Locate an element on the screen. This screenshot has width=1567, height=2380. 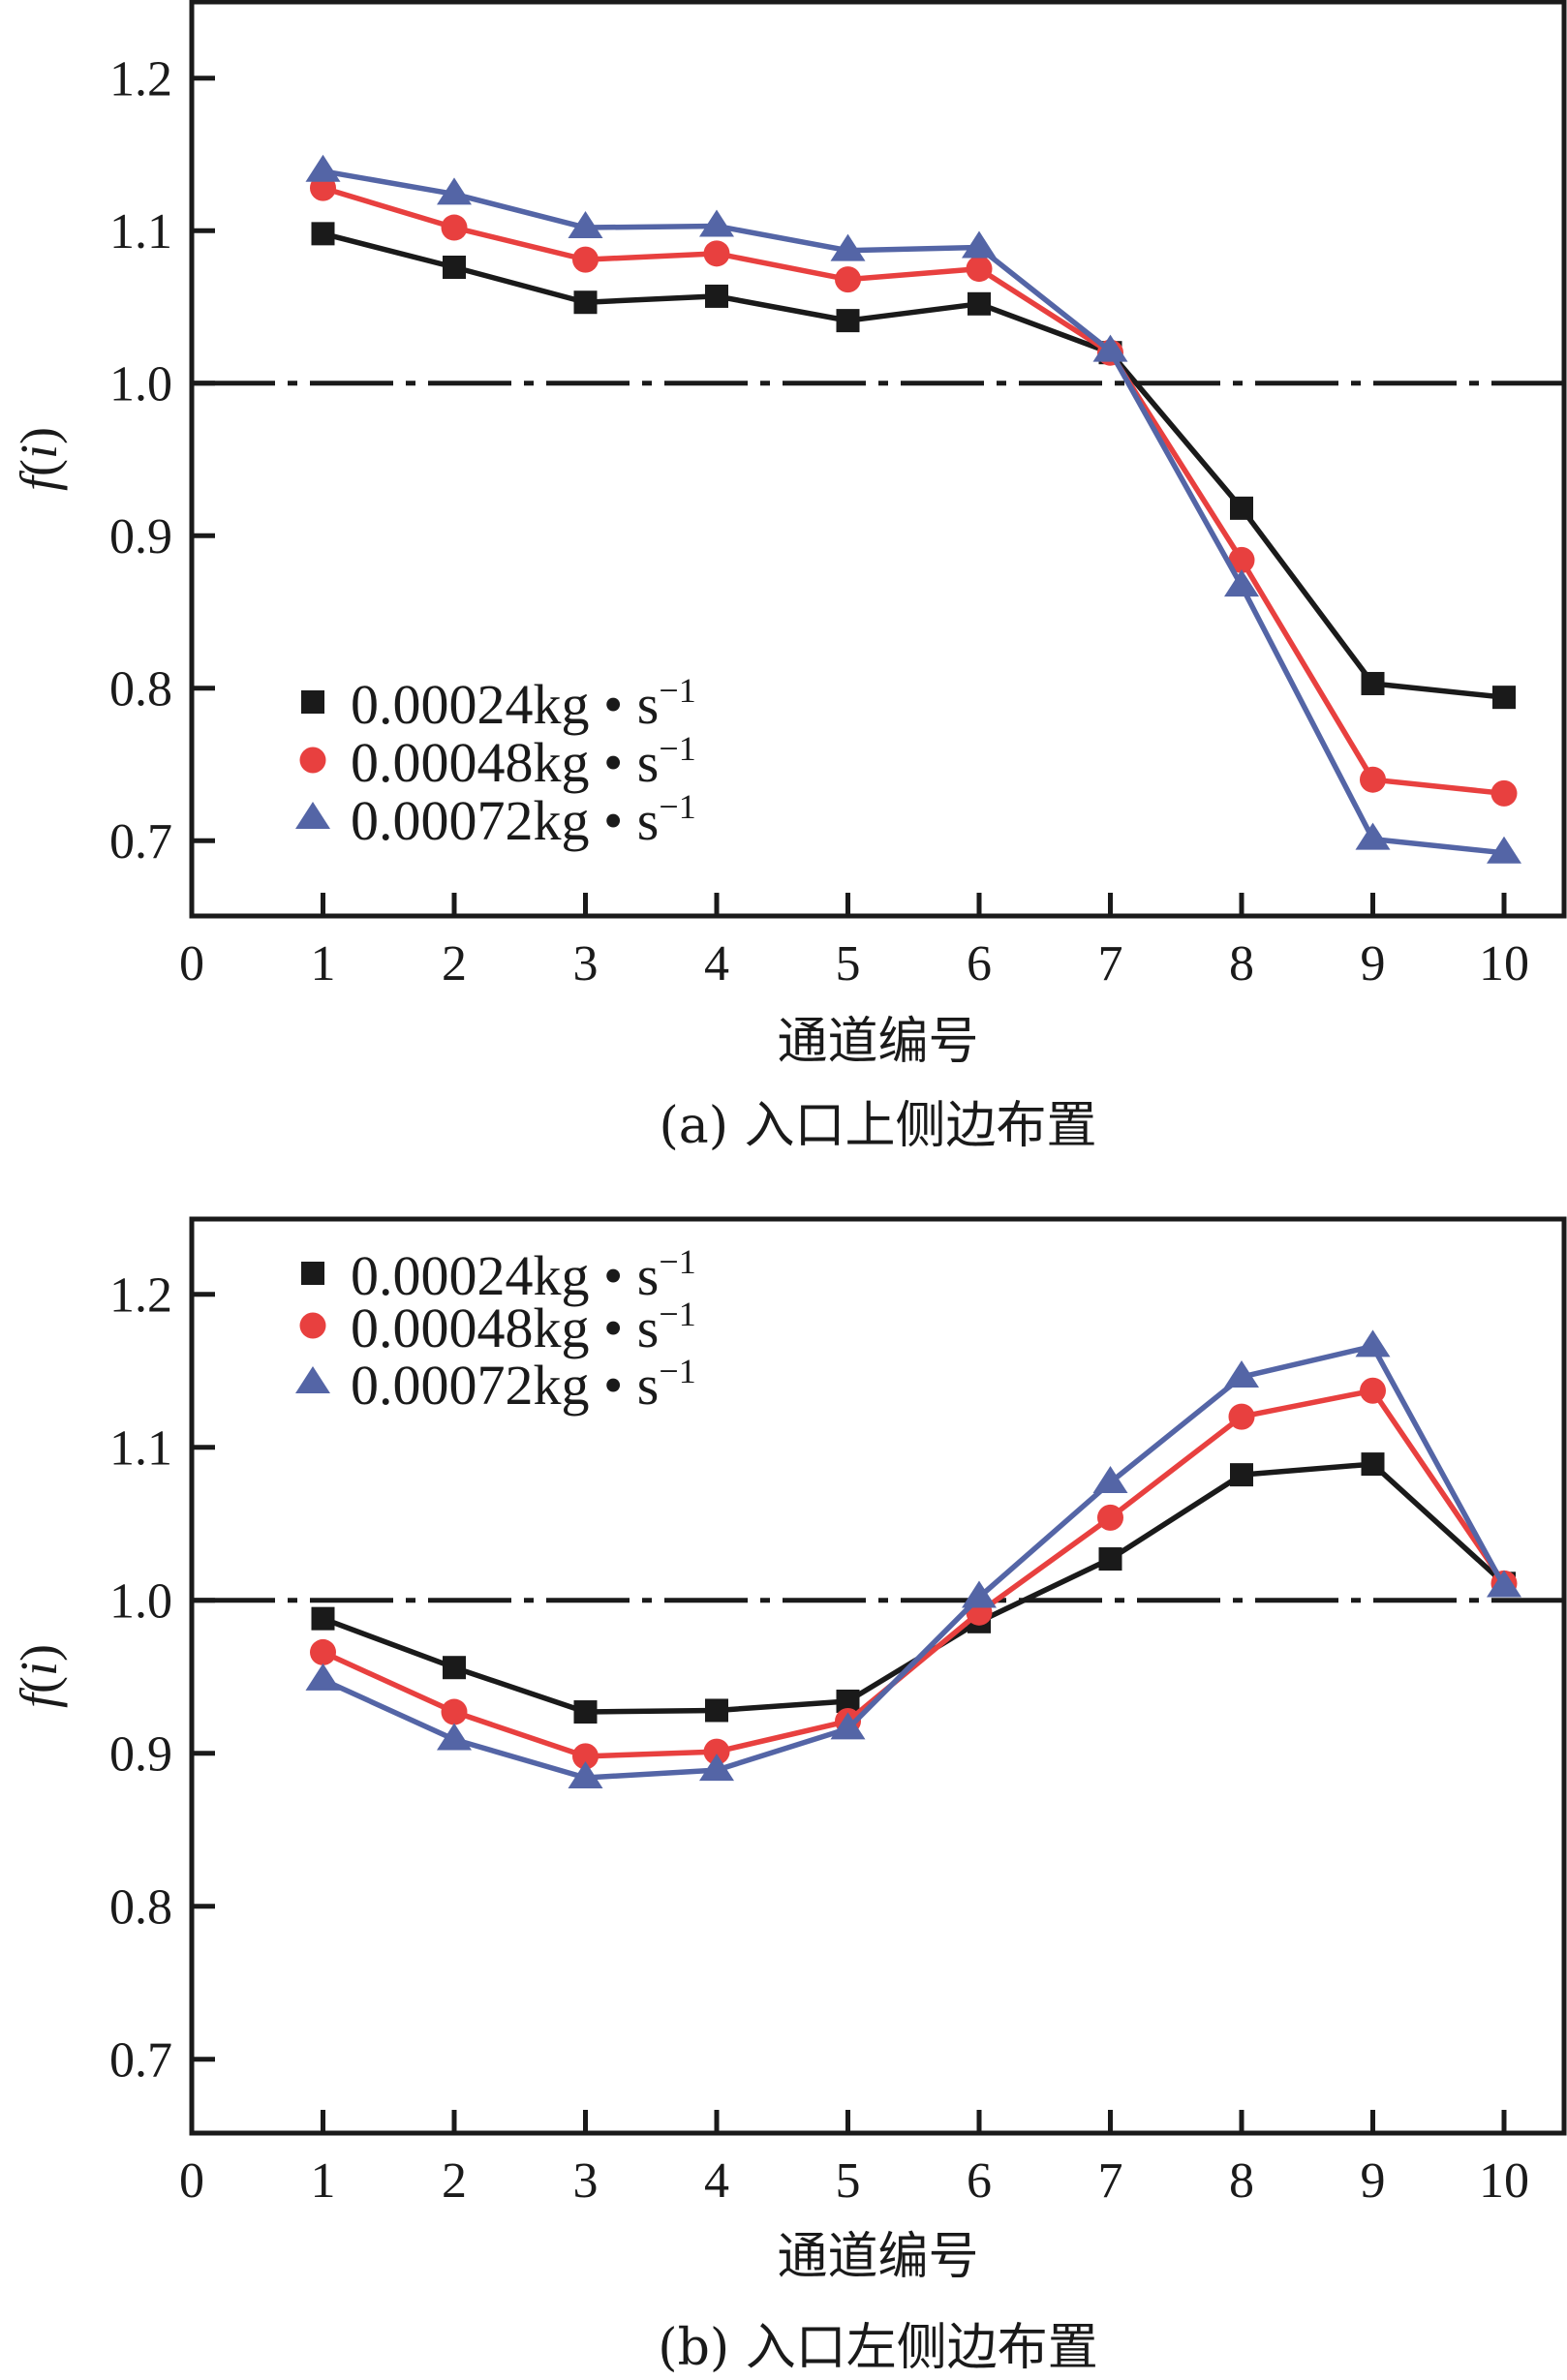
y-axis-label-var: i is located at coordinates (39, 452).